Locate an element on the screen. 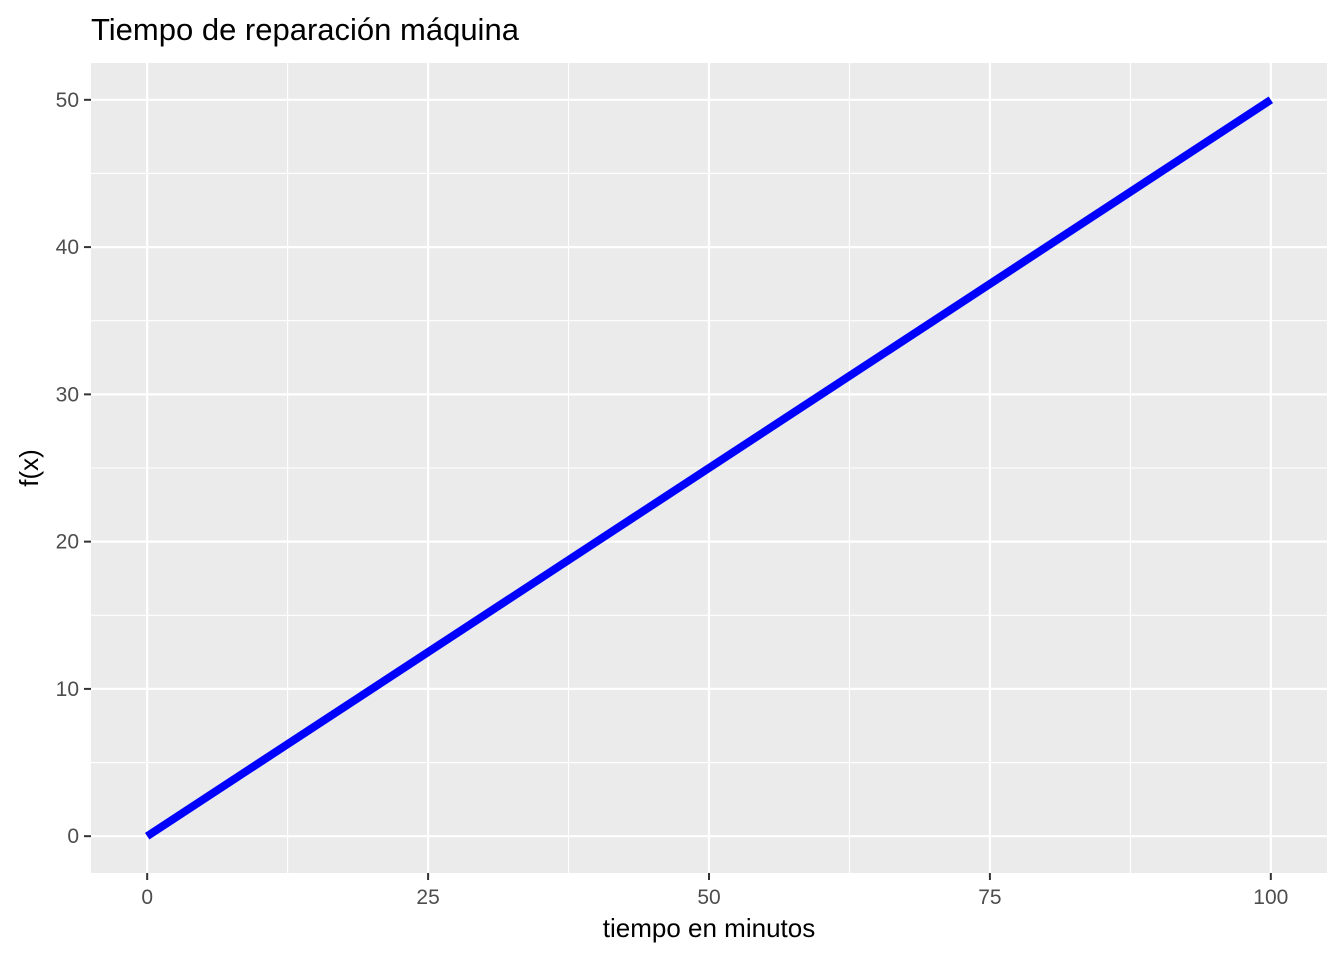  x-tick-label: 100 is located at coordinates (1270, 897).